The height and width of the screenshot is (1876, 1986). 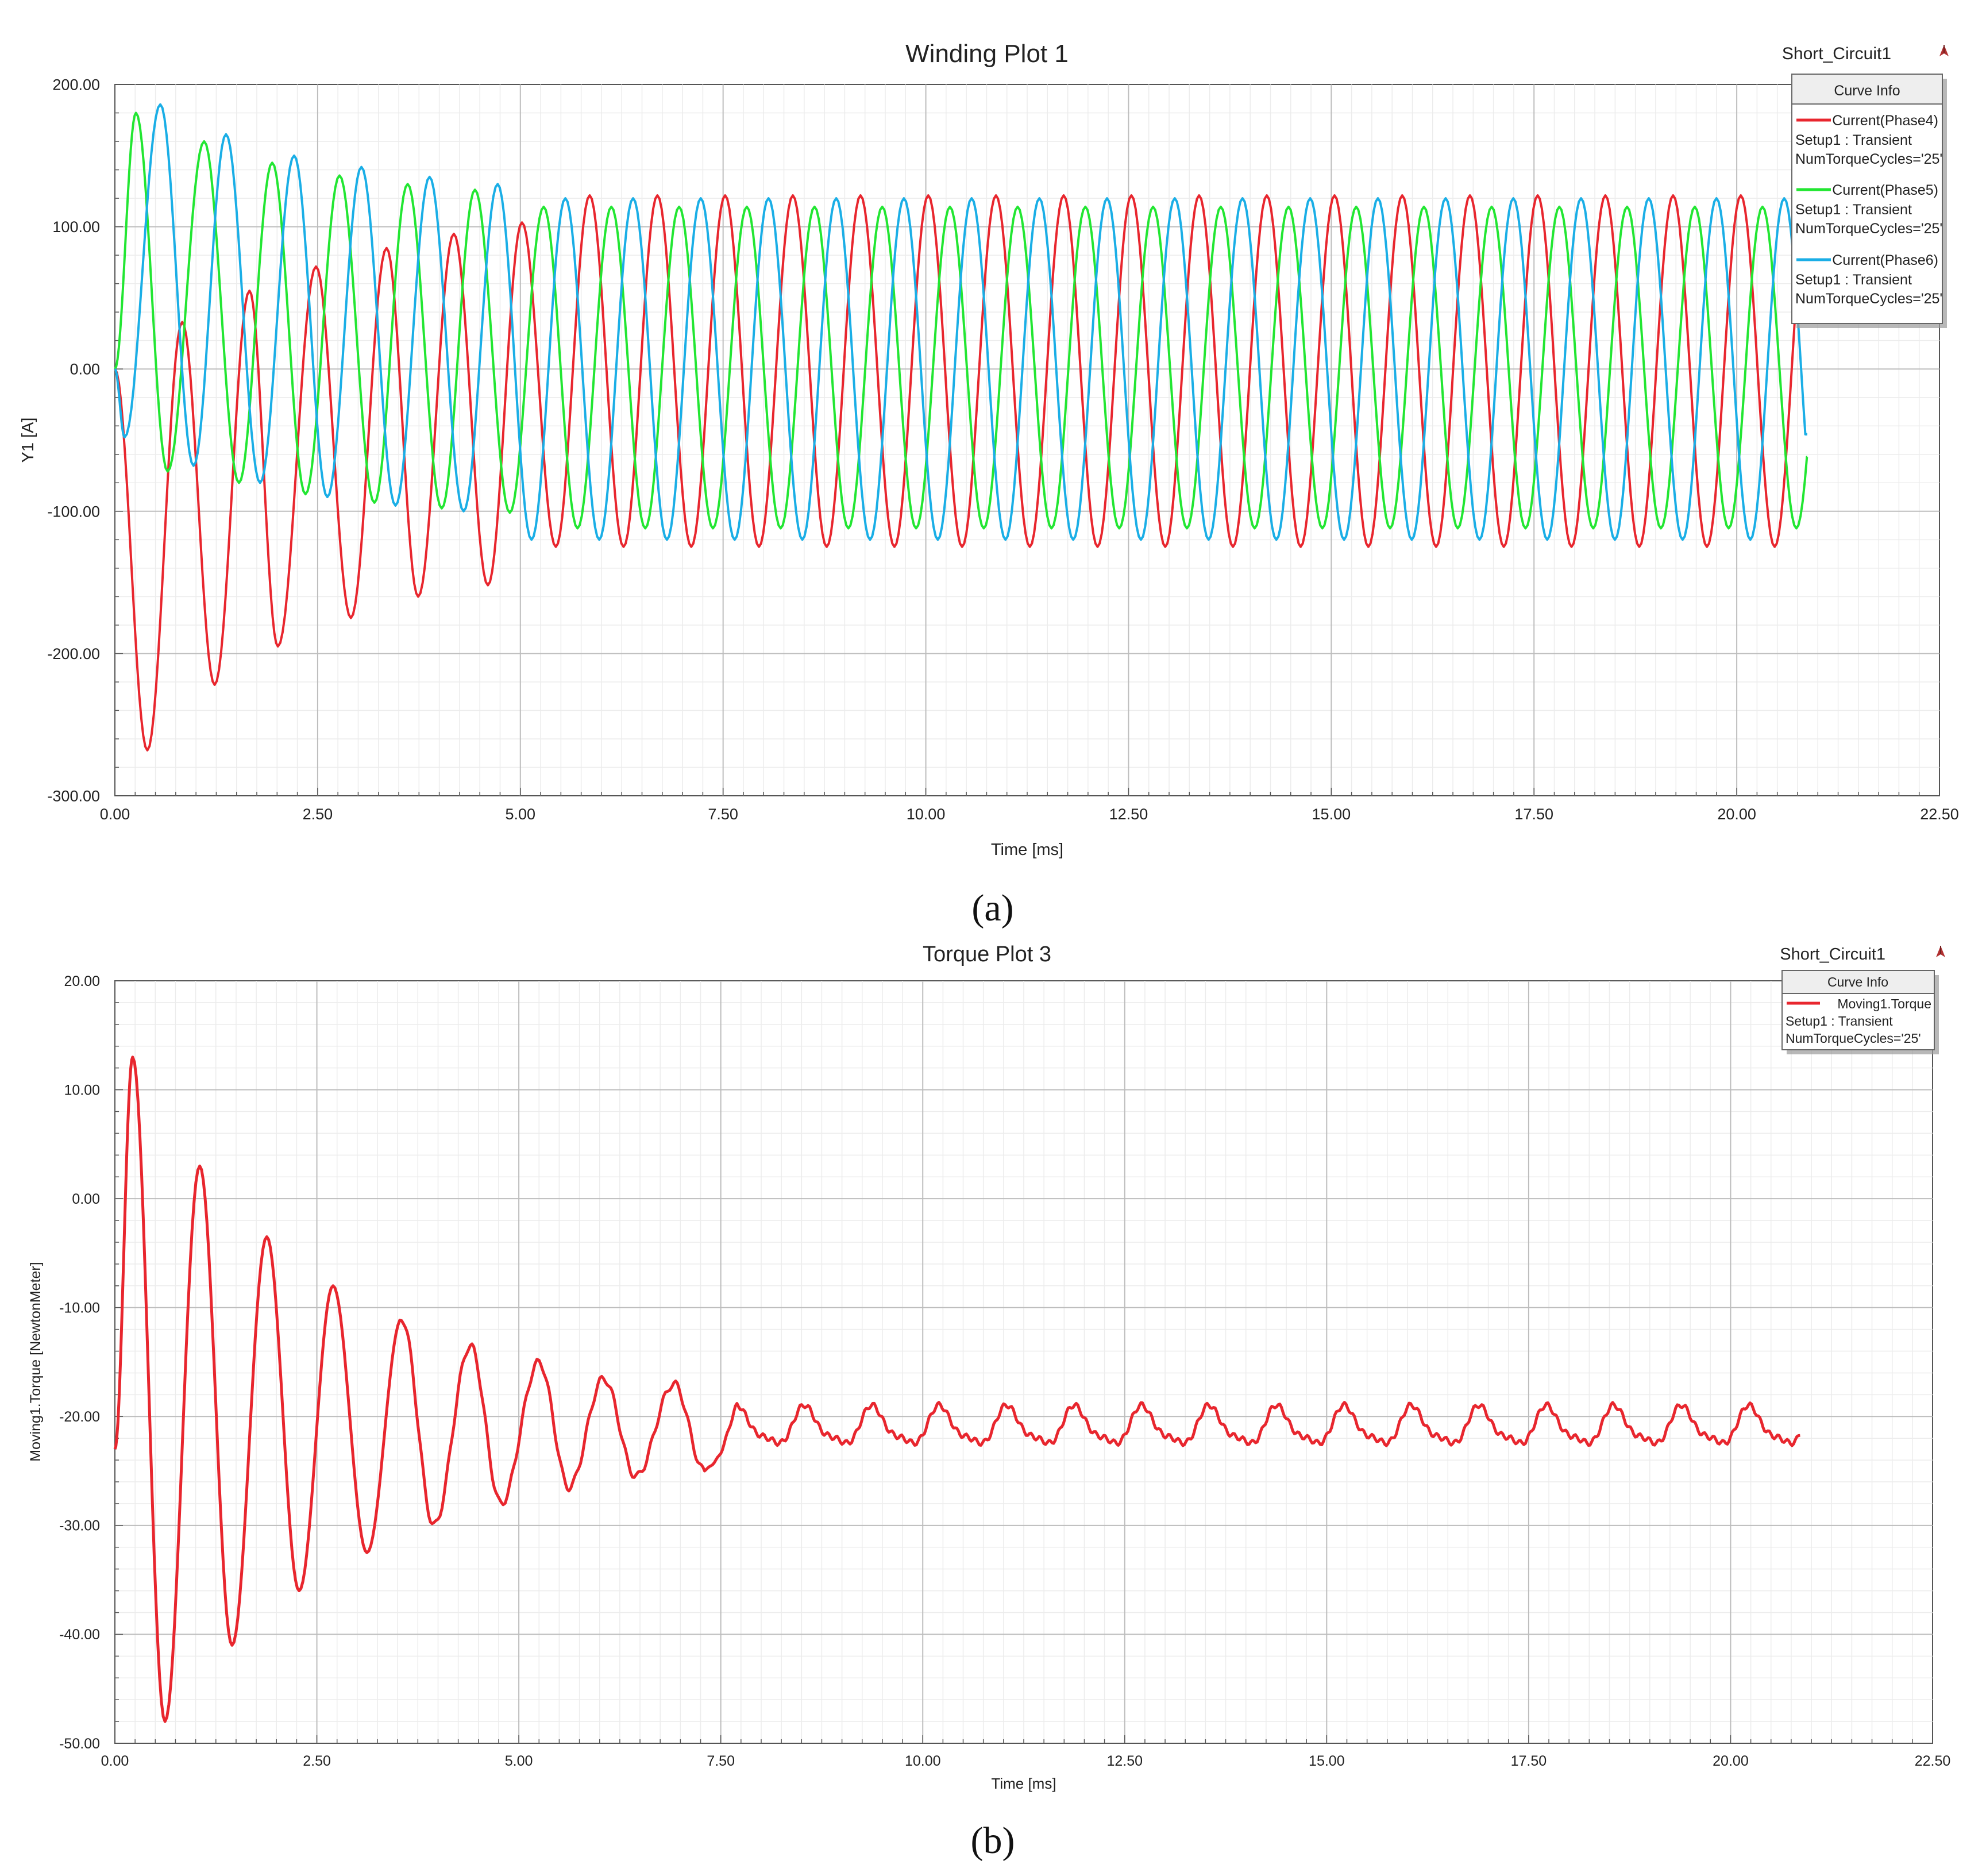 What do you see at coordinates (1884, 1003) in the screenshot?
I see `legend-entry-name: Moving1.Torque` at bounding box center [1884, 1003].